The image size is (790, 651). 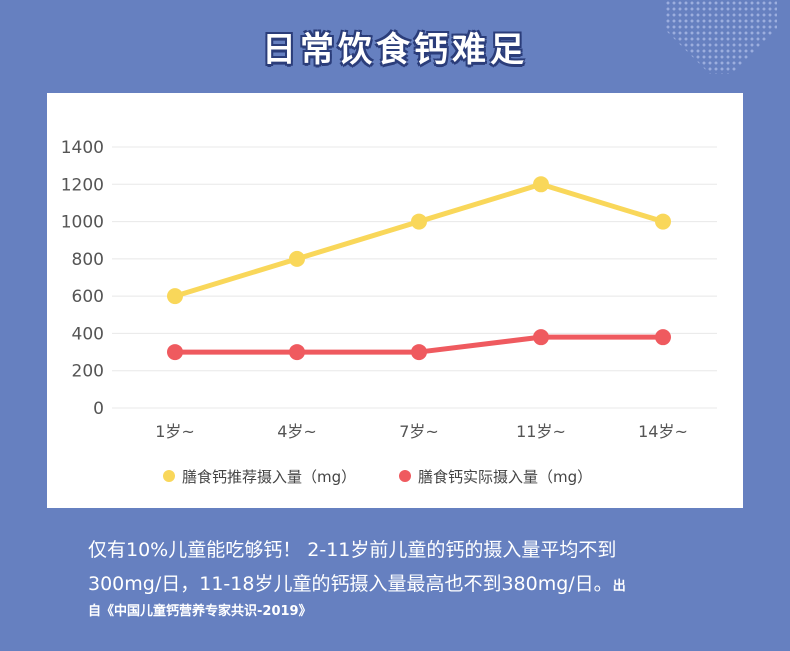 What do you see at coordinates (175, 431) in the screenshot?
I see `x-tick-label: 1岁~` at bounding box center [175, 431].